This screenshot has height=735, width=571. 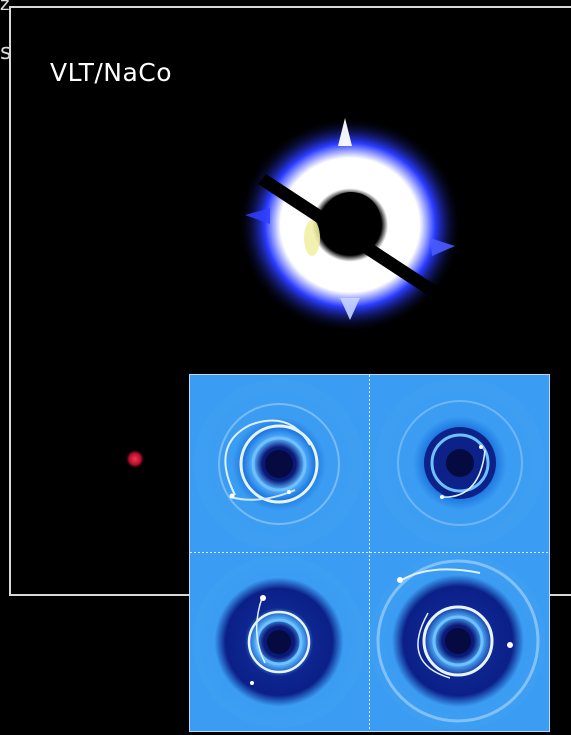 What do you see at coordinates (111, 72) in the screenshot?
I see `instrument-label: VLT/NaCo` at bounding box center [111, 72].